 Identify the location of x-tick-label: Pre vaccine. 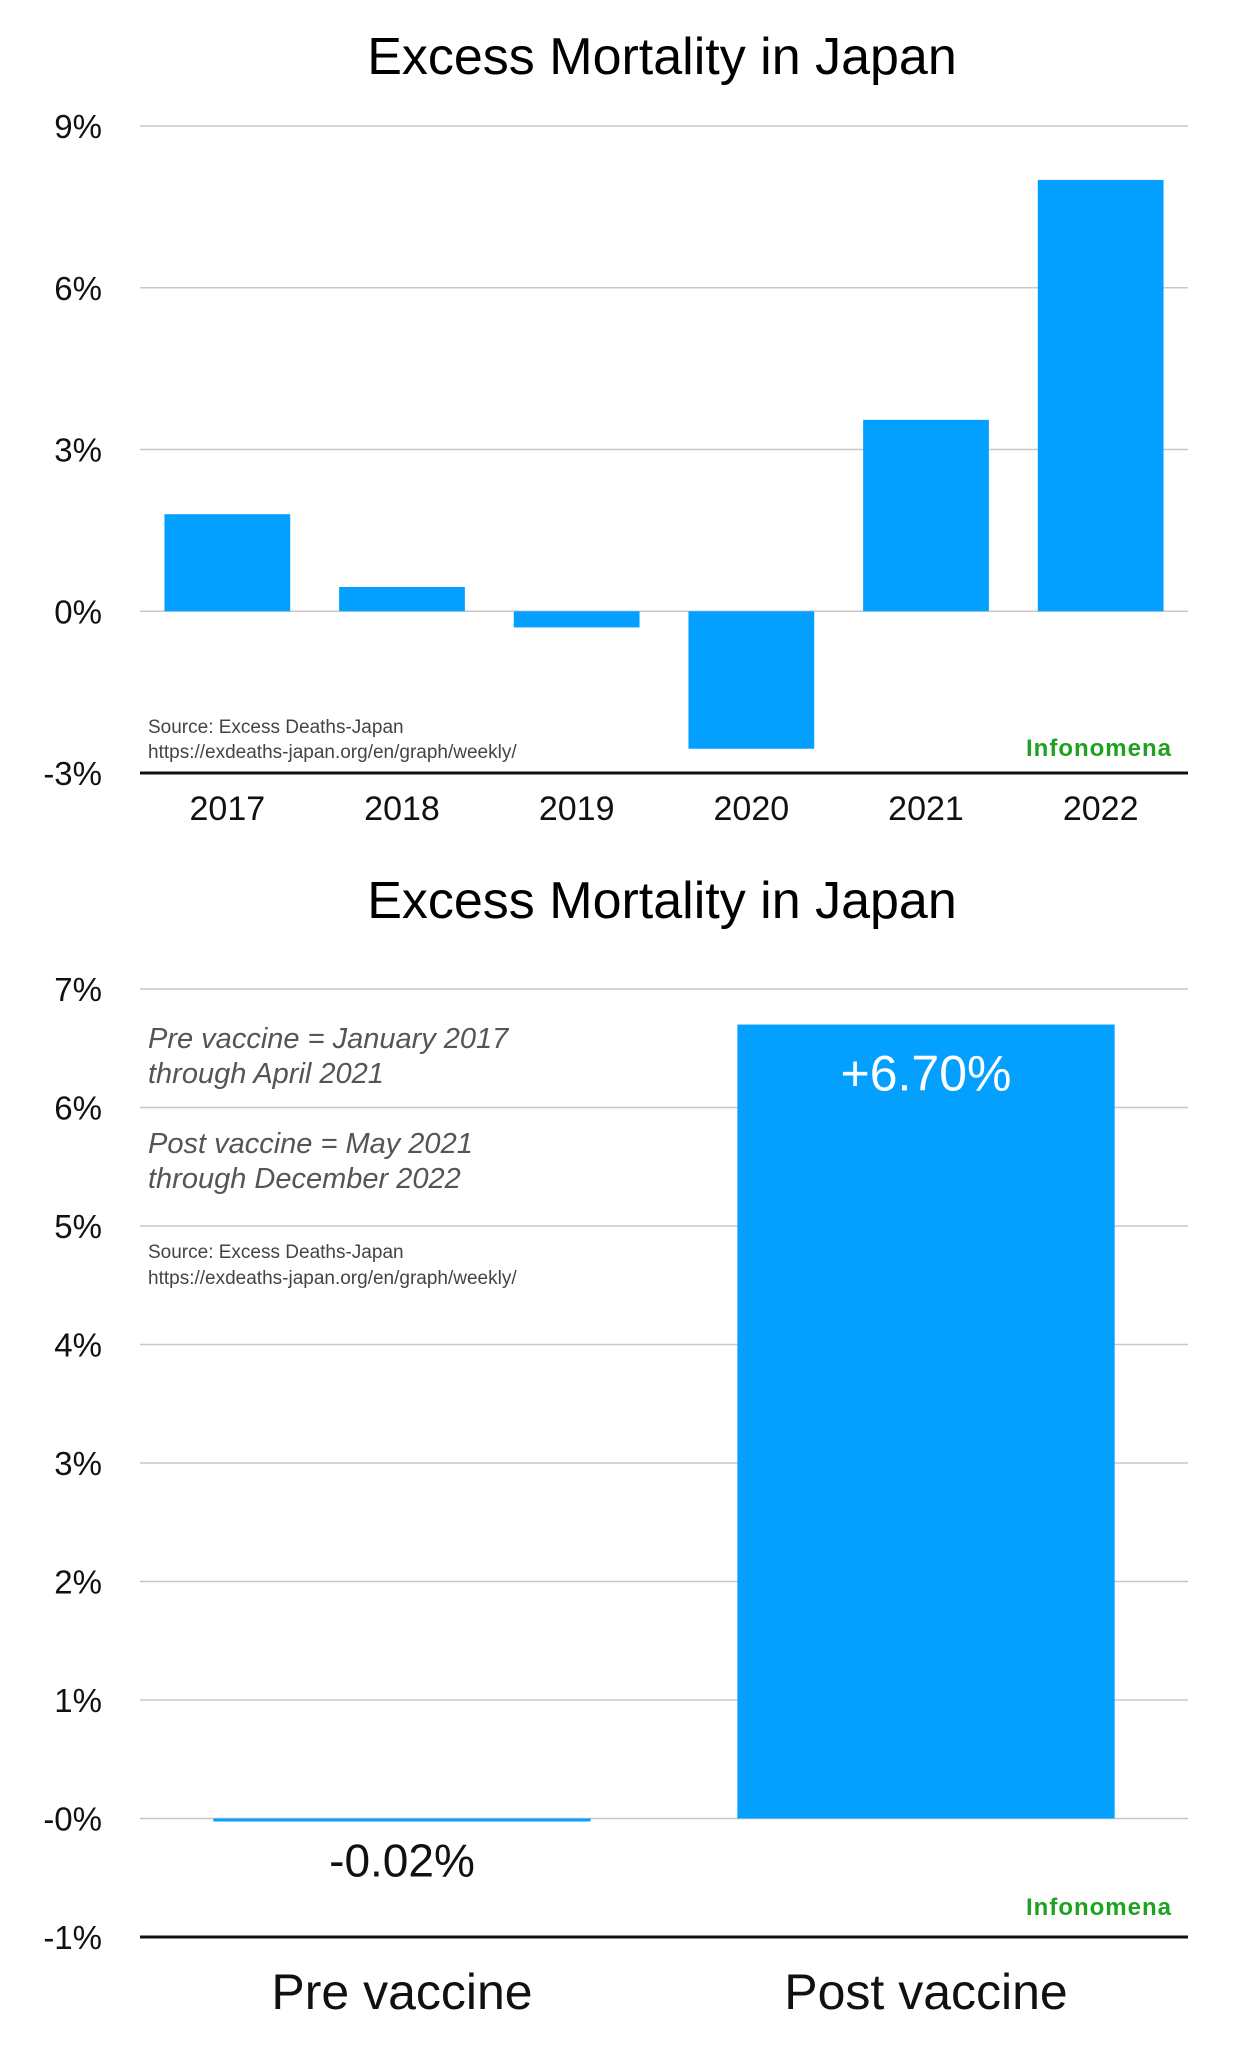
(401, 1992).